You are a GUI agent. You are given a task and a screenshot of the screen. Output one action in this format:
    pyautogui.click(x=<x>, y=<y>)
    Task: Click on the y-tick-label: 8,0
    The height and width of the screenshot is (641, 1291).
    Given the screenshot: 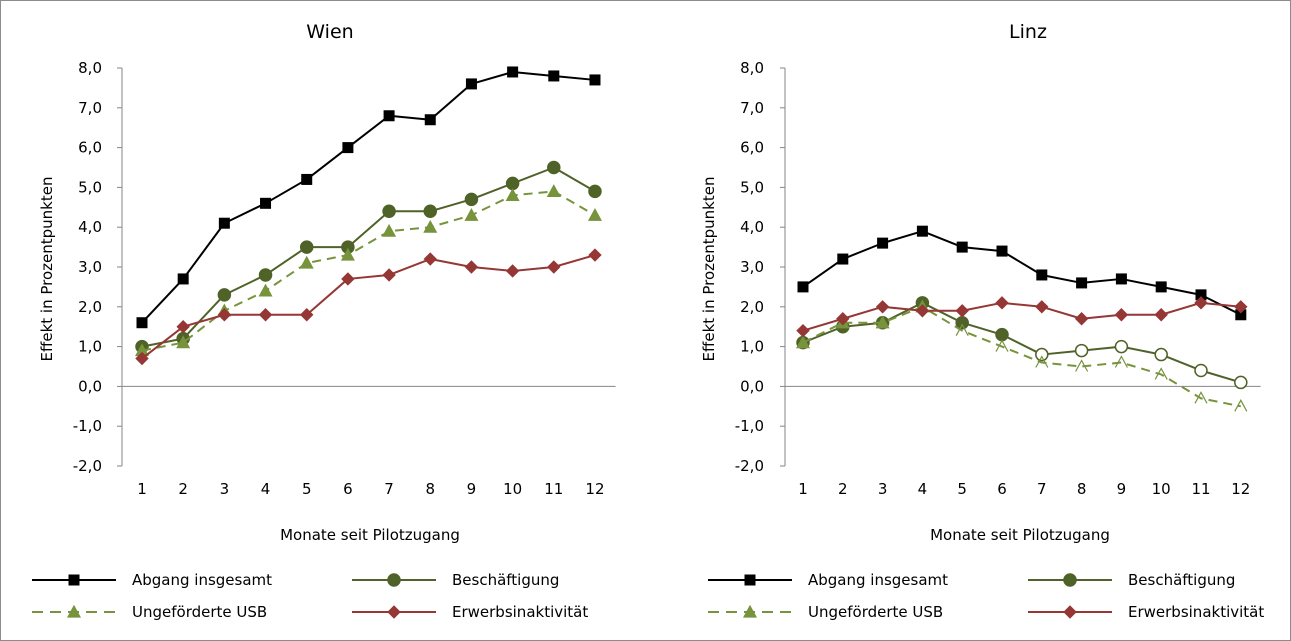 What is the action you would take?
    pyautogui.click(x=752, y=68)
    